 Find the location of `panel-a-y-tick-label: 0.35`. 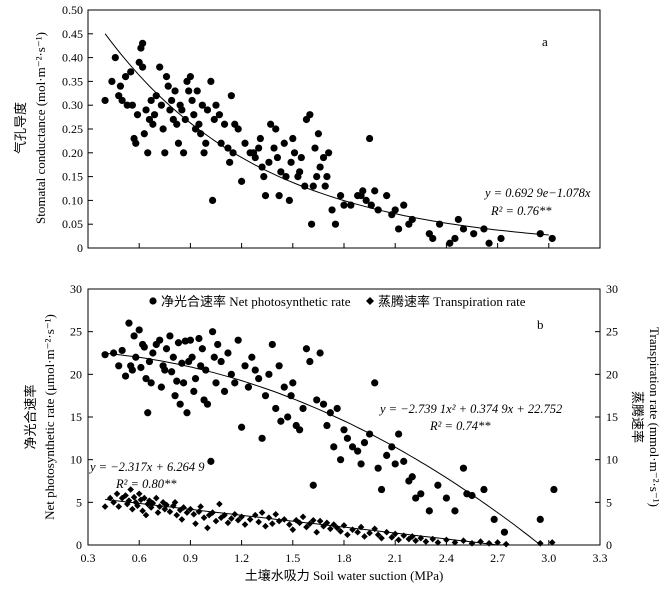

panel-a-y-tick-label: 0.35 is located at coordinates (72, 81).